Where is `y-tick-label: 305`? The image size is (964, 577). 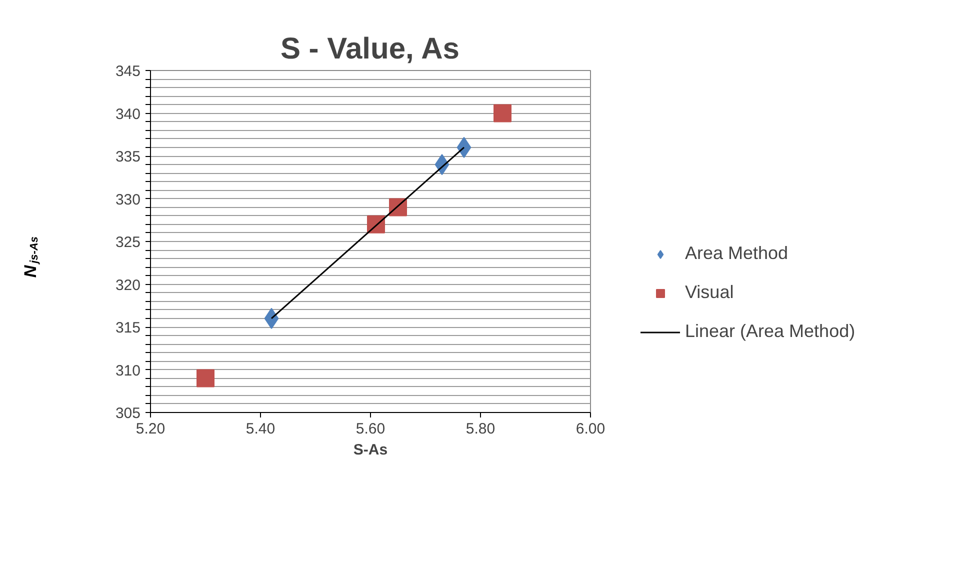
y-tick-label: 305 is located at coordinates (128, 413).